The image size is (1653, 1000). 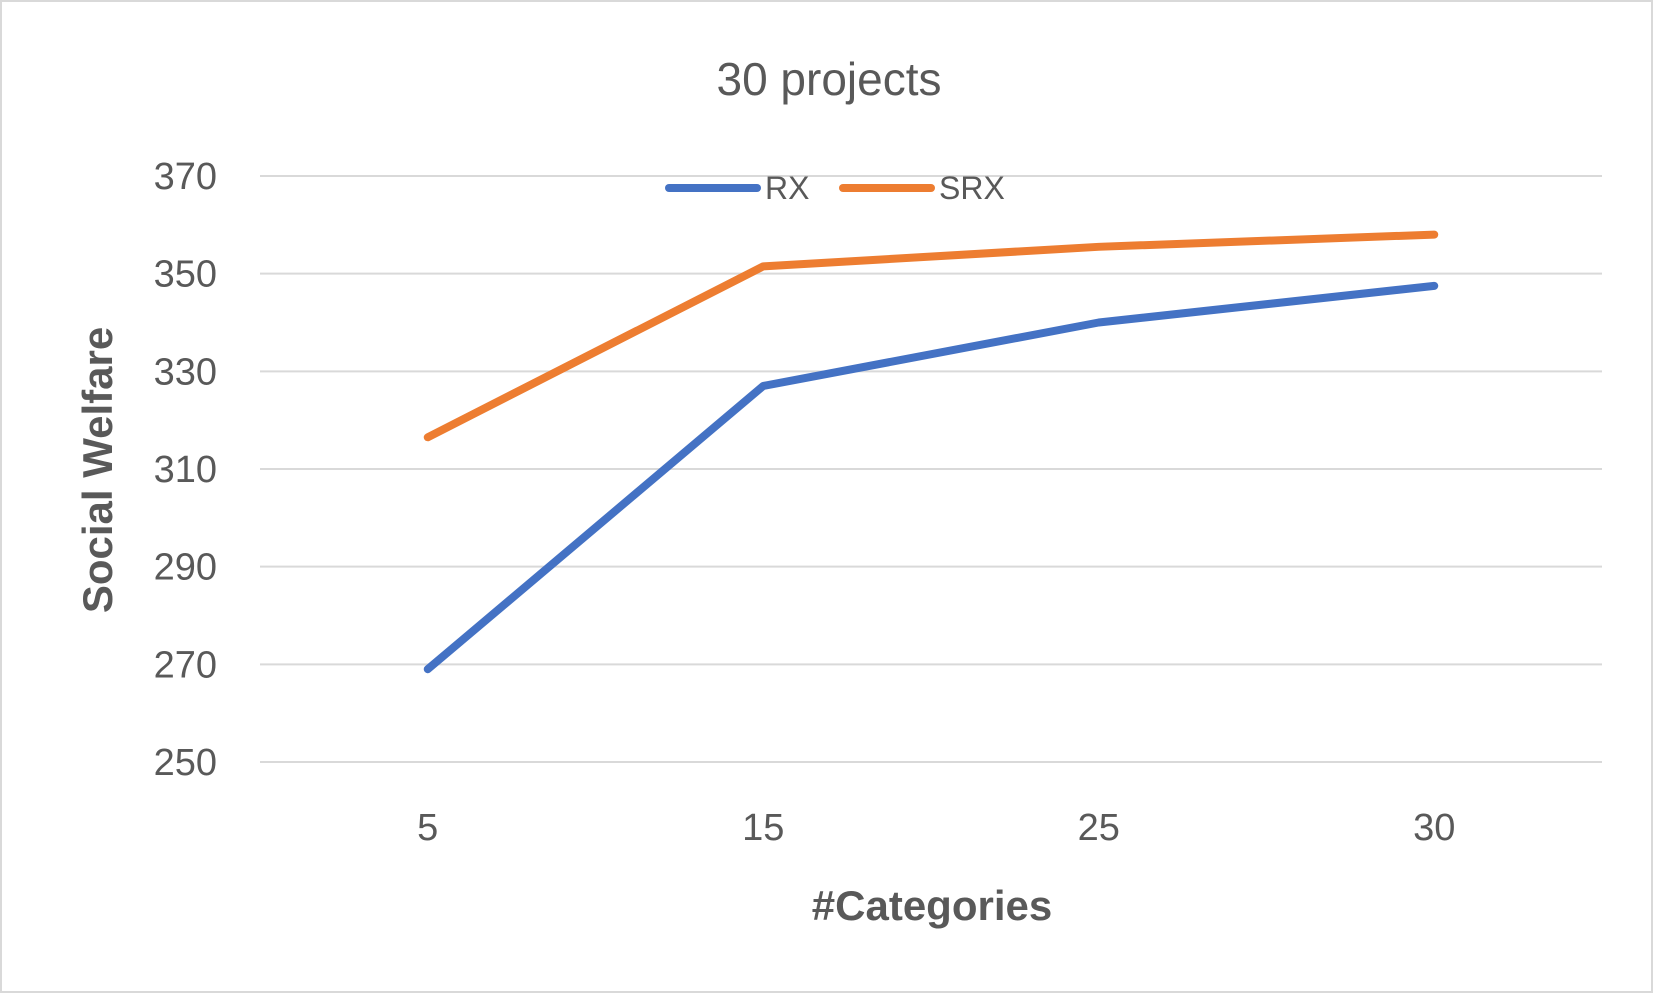 What do you see at coordinates (1099, 828) in the screenshot?
I see `x-tick-label: 25` at bounding box center [1099, 828].